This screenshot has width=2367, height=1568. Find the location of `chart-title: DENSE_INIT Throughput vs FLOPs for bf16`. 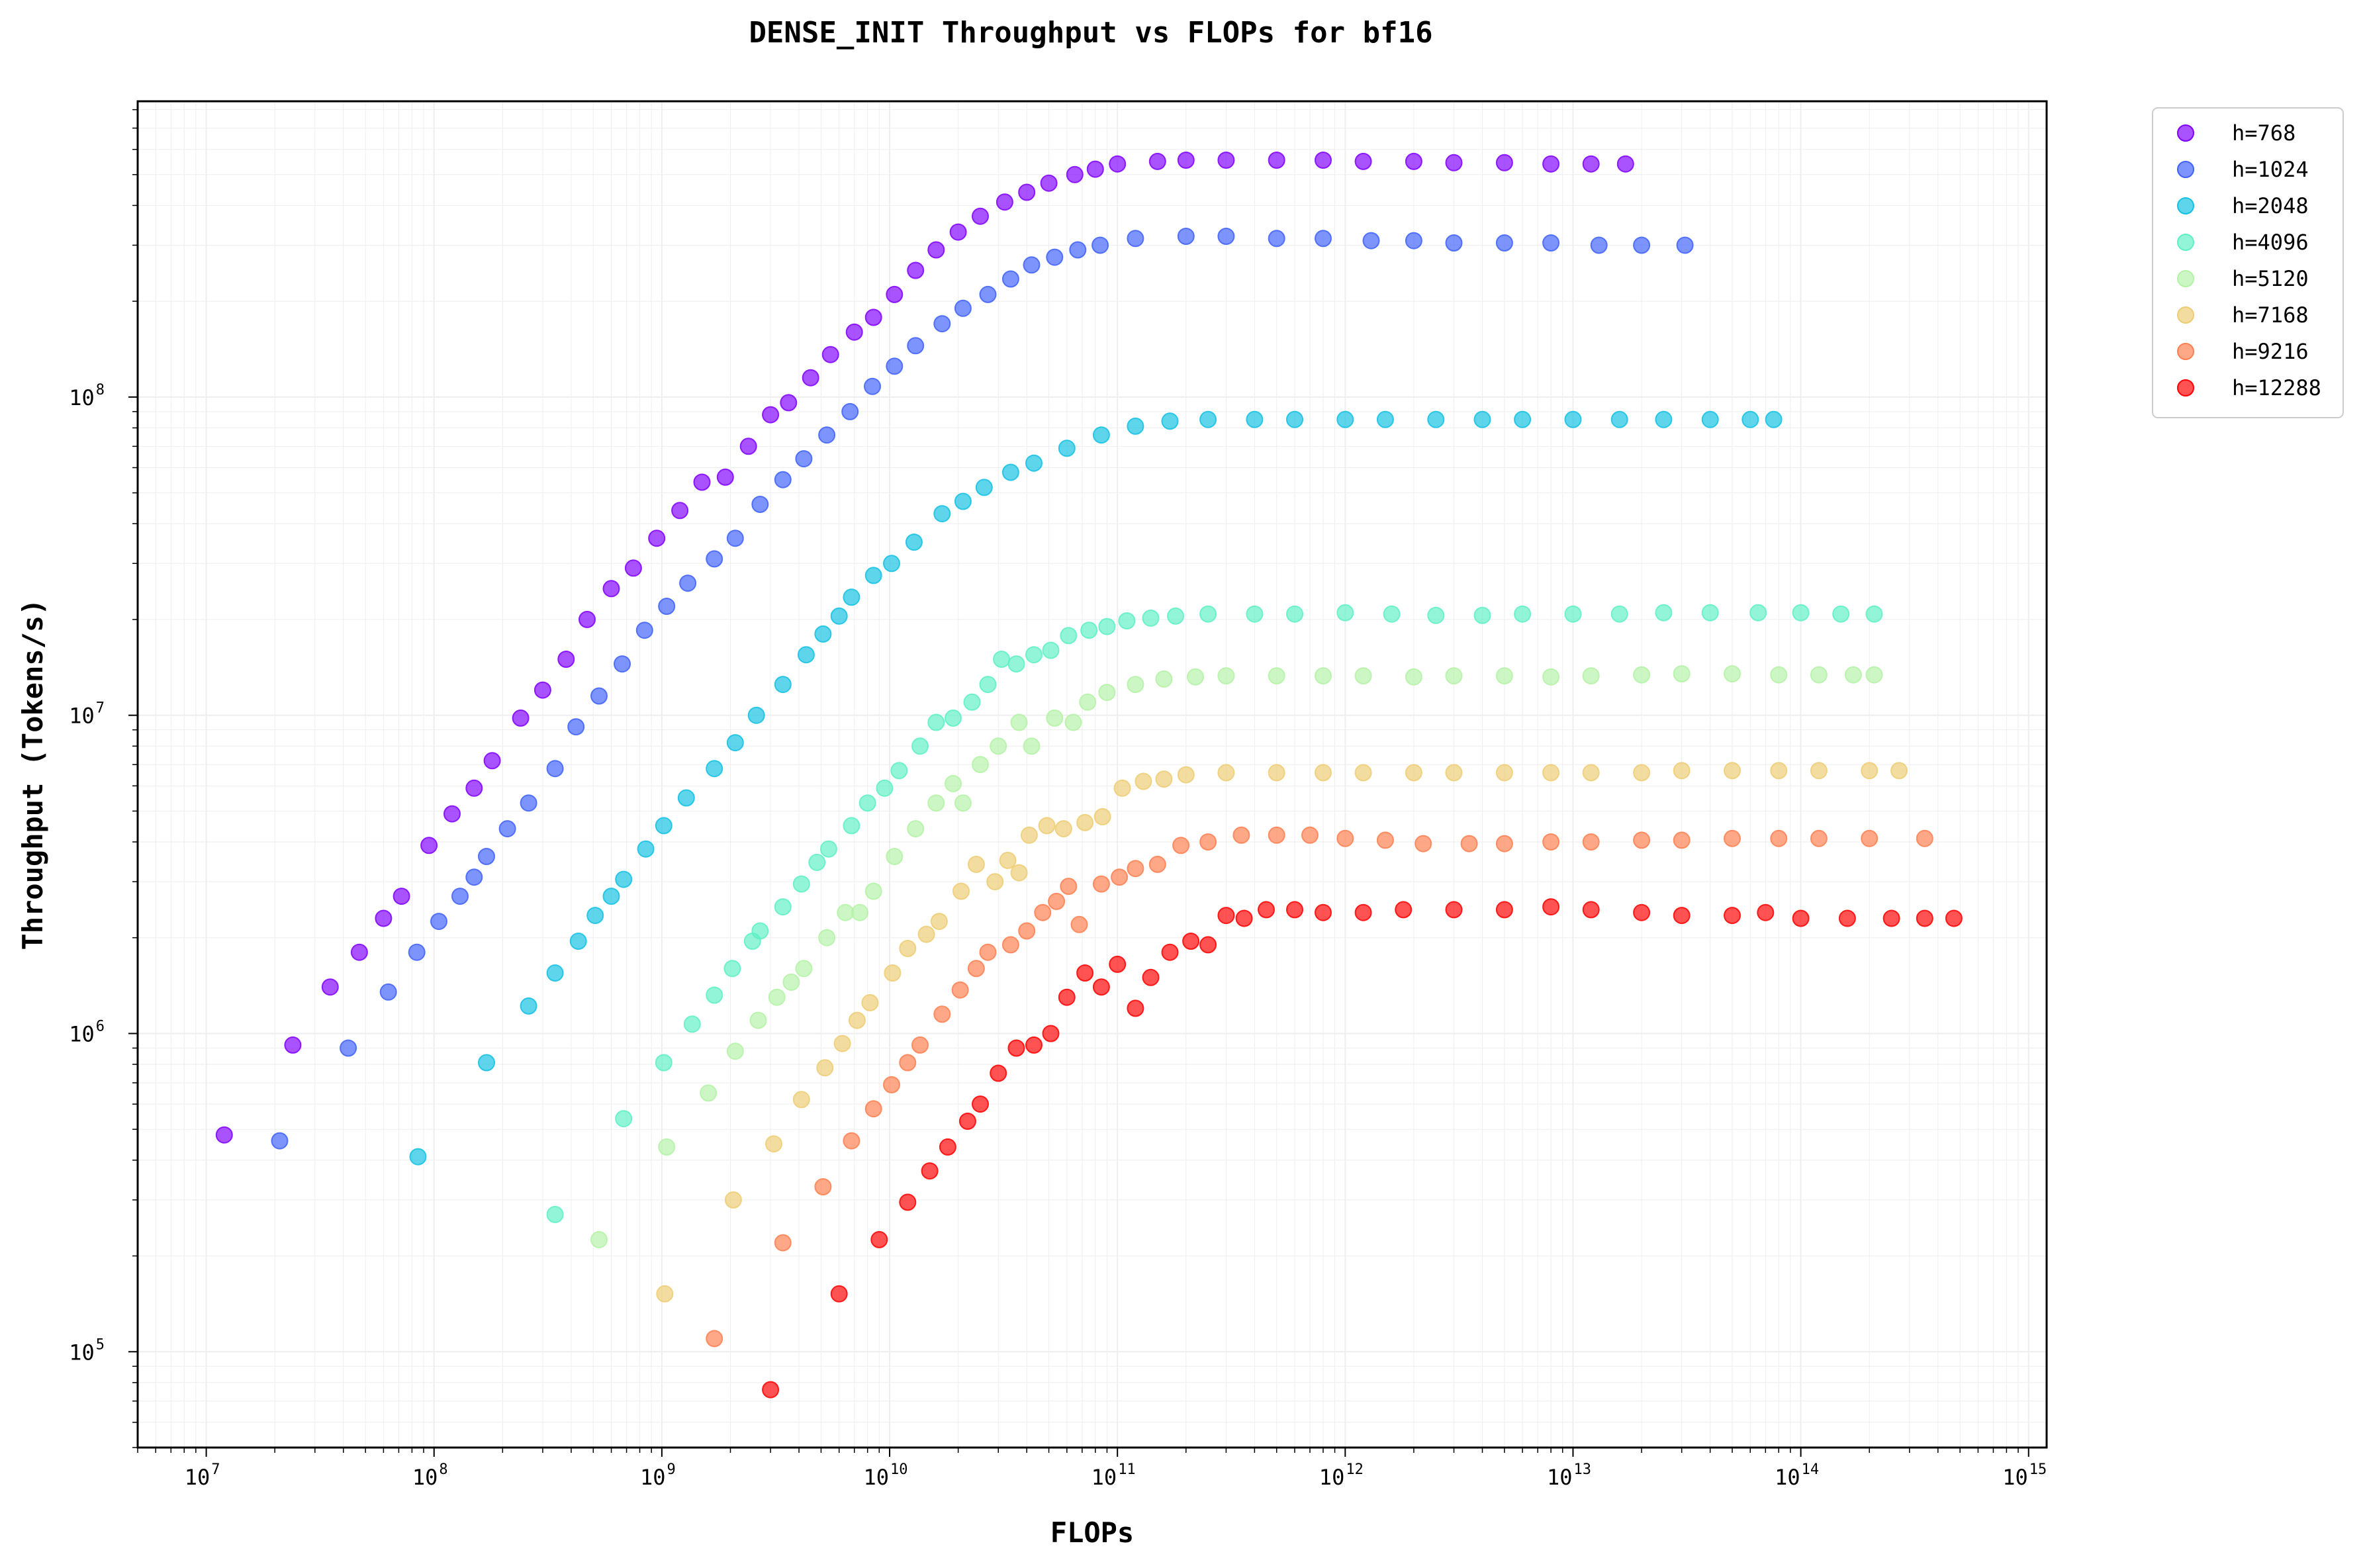

chart-title: DENSE_INIT Throughput vs FLOPs for bf16 is located at coordinates (1090, 33).